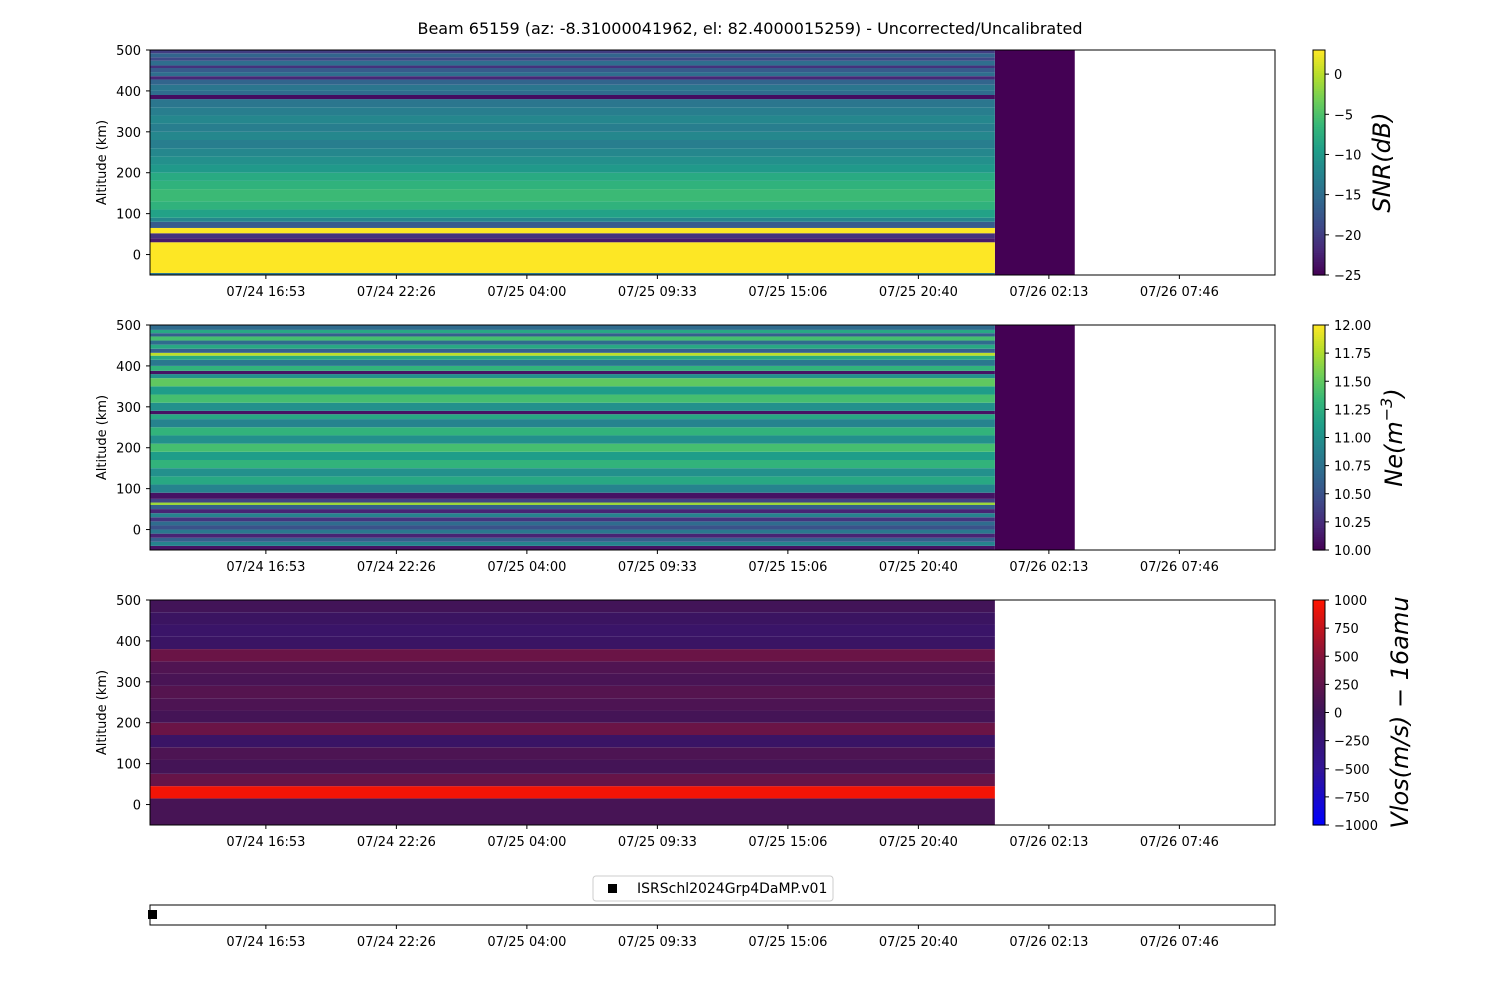 Image resolution: width=1500 pixels, height=1000 pixels. Describe the element at coordinates (128, 367) in the screenshot. I see `y-tick-label: 400` at that location.